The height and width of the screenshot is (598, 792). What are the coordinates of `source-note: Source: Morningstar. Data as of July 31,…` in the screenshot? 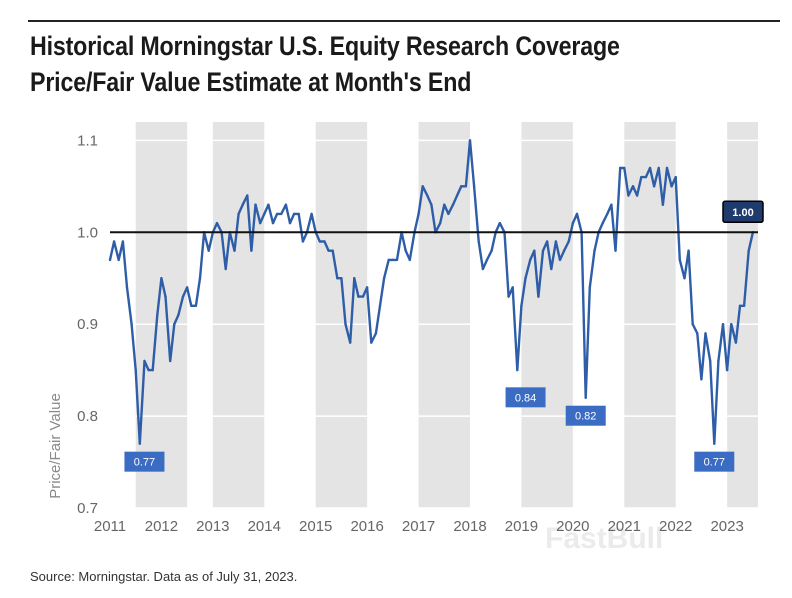 It's located at (164, 576).